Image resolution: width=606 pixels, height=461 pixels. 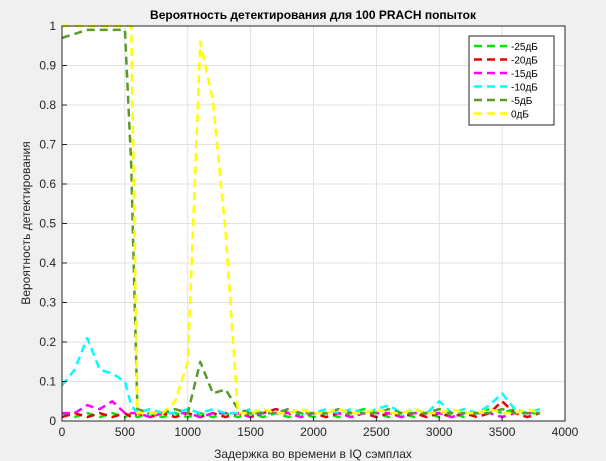 What do you see at coordinates (47, 382) in the screenshot?
I see `y-tick-label: 0.1` at bounding box center [47, 382].